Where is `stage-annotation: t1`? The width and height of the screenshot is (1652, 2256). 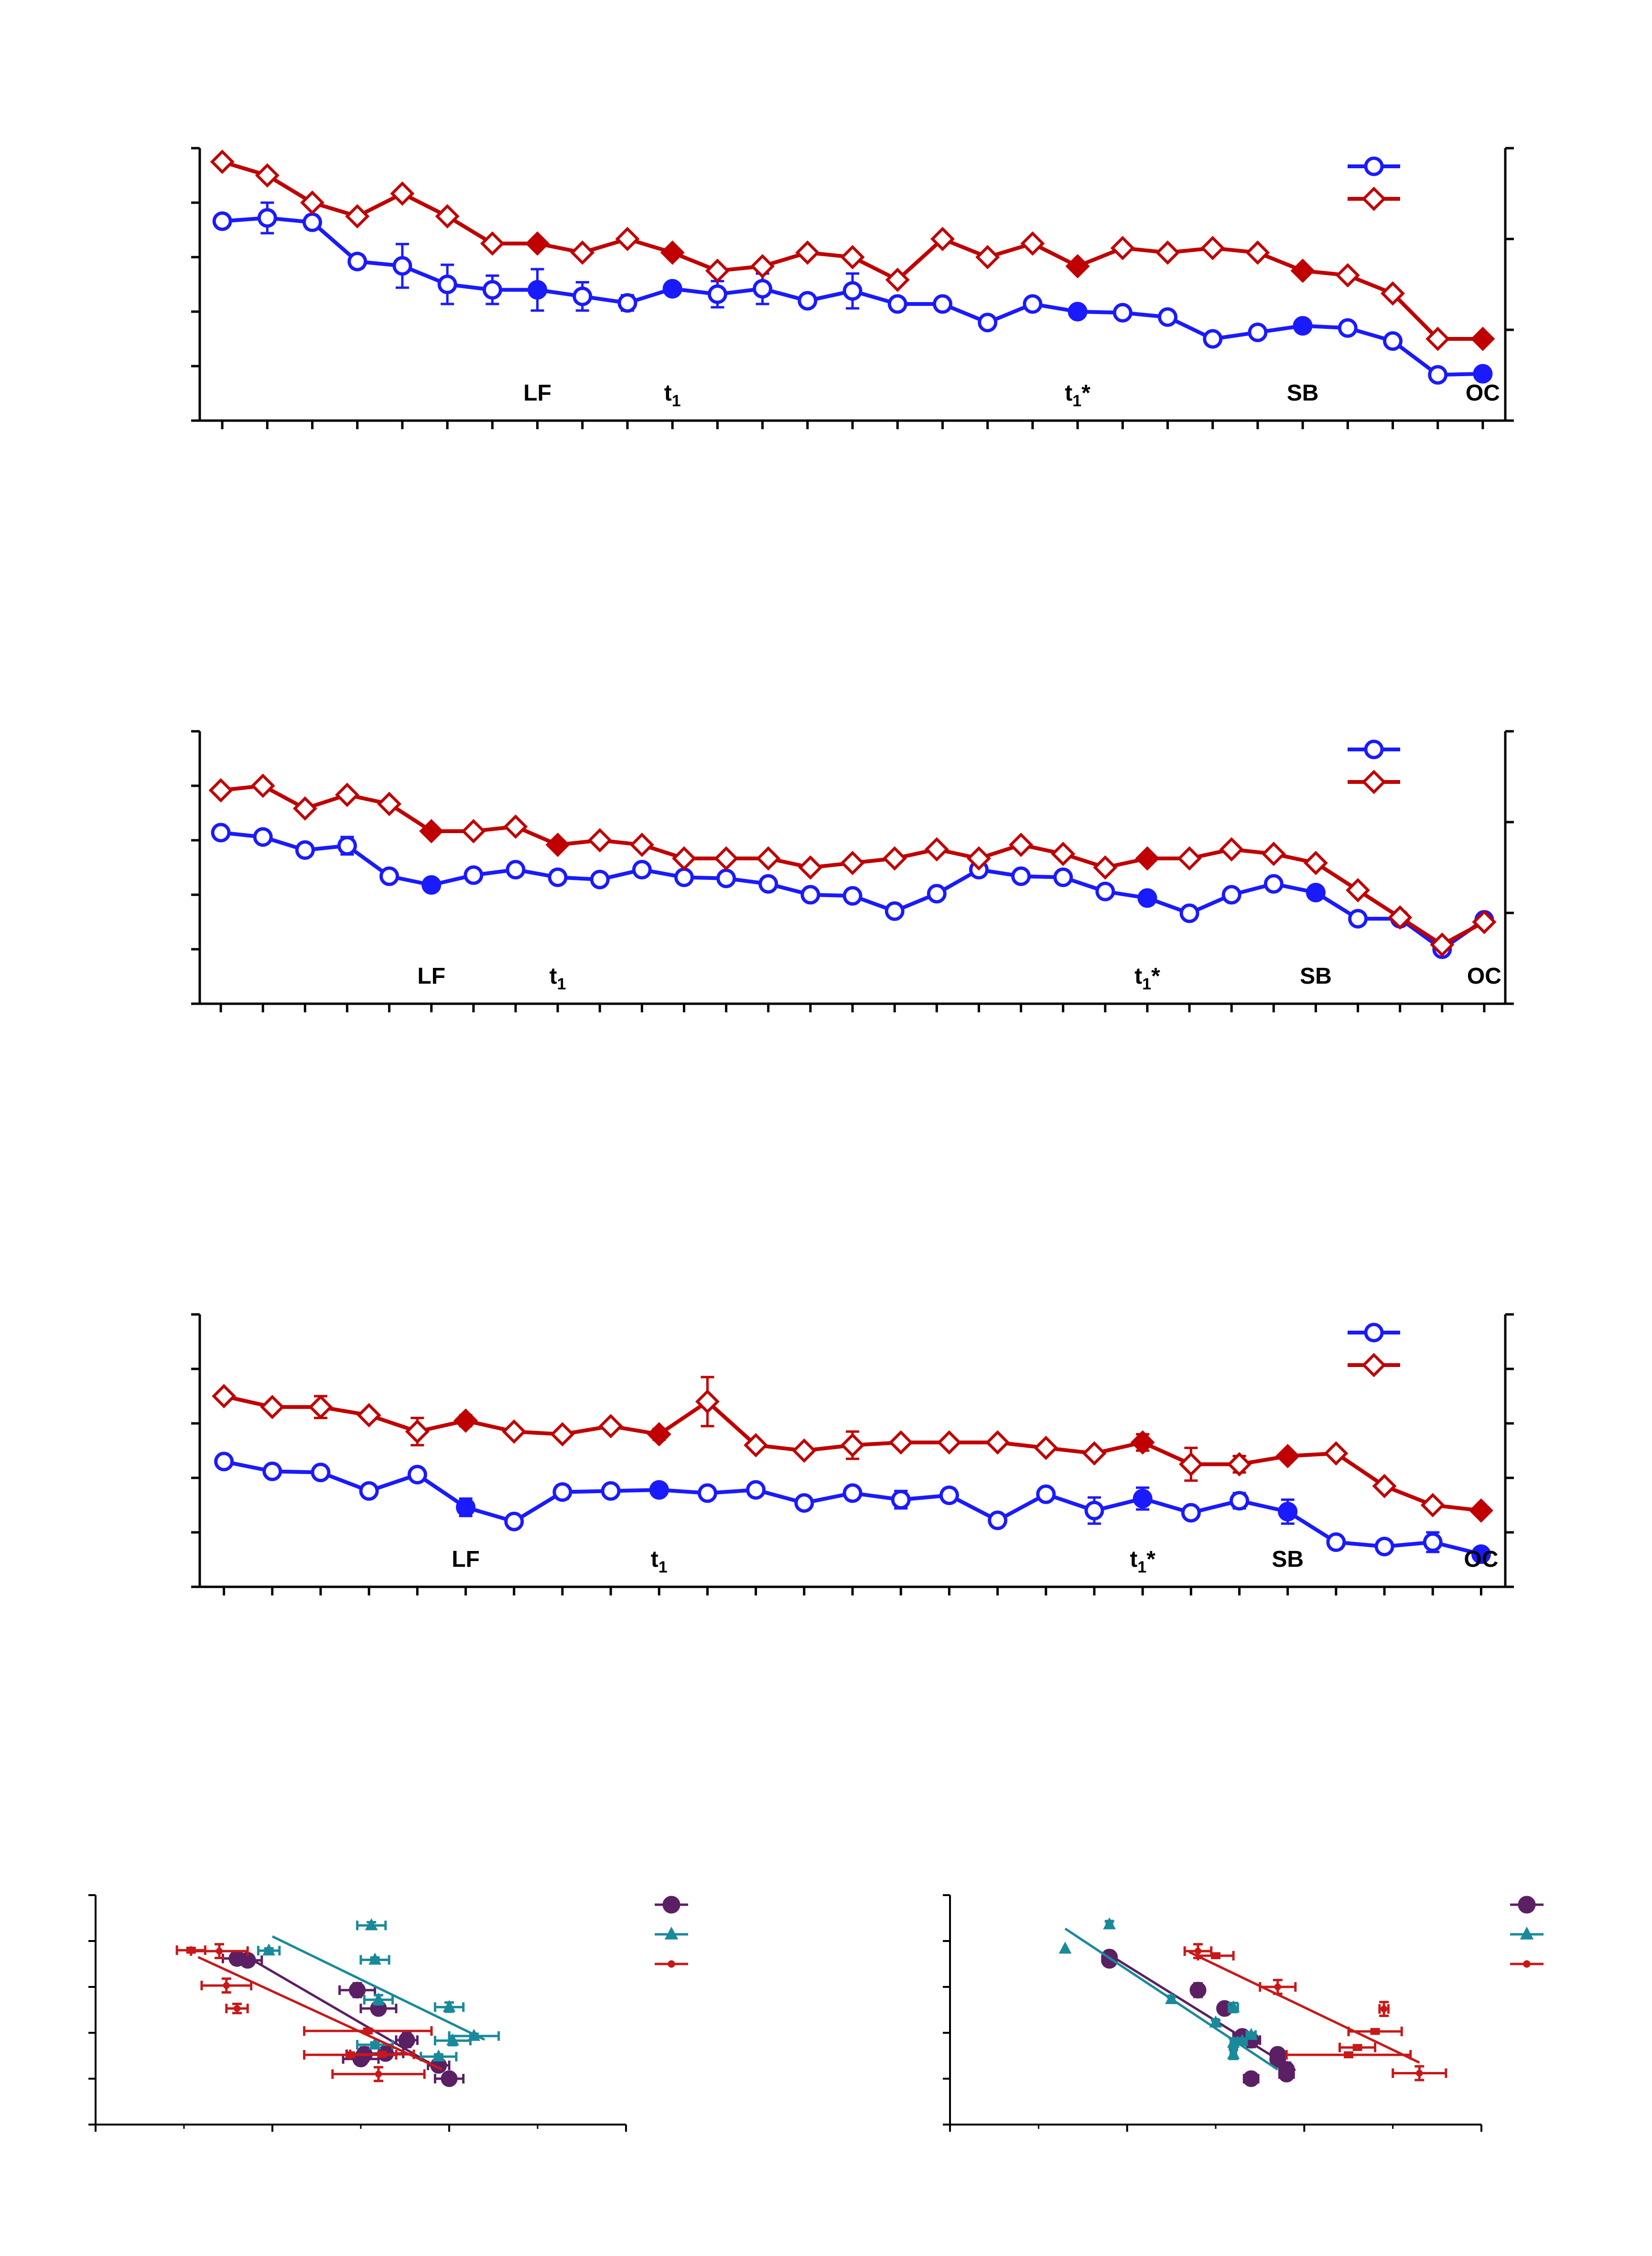 stage-annotation: t1 is located at coordinates (659, 1561).